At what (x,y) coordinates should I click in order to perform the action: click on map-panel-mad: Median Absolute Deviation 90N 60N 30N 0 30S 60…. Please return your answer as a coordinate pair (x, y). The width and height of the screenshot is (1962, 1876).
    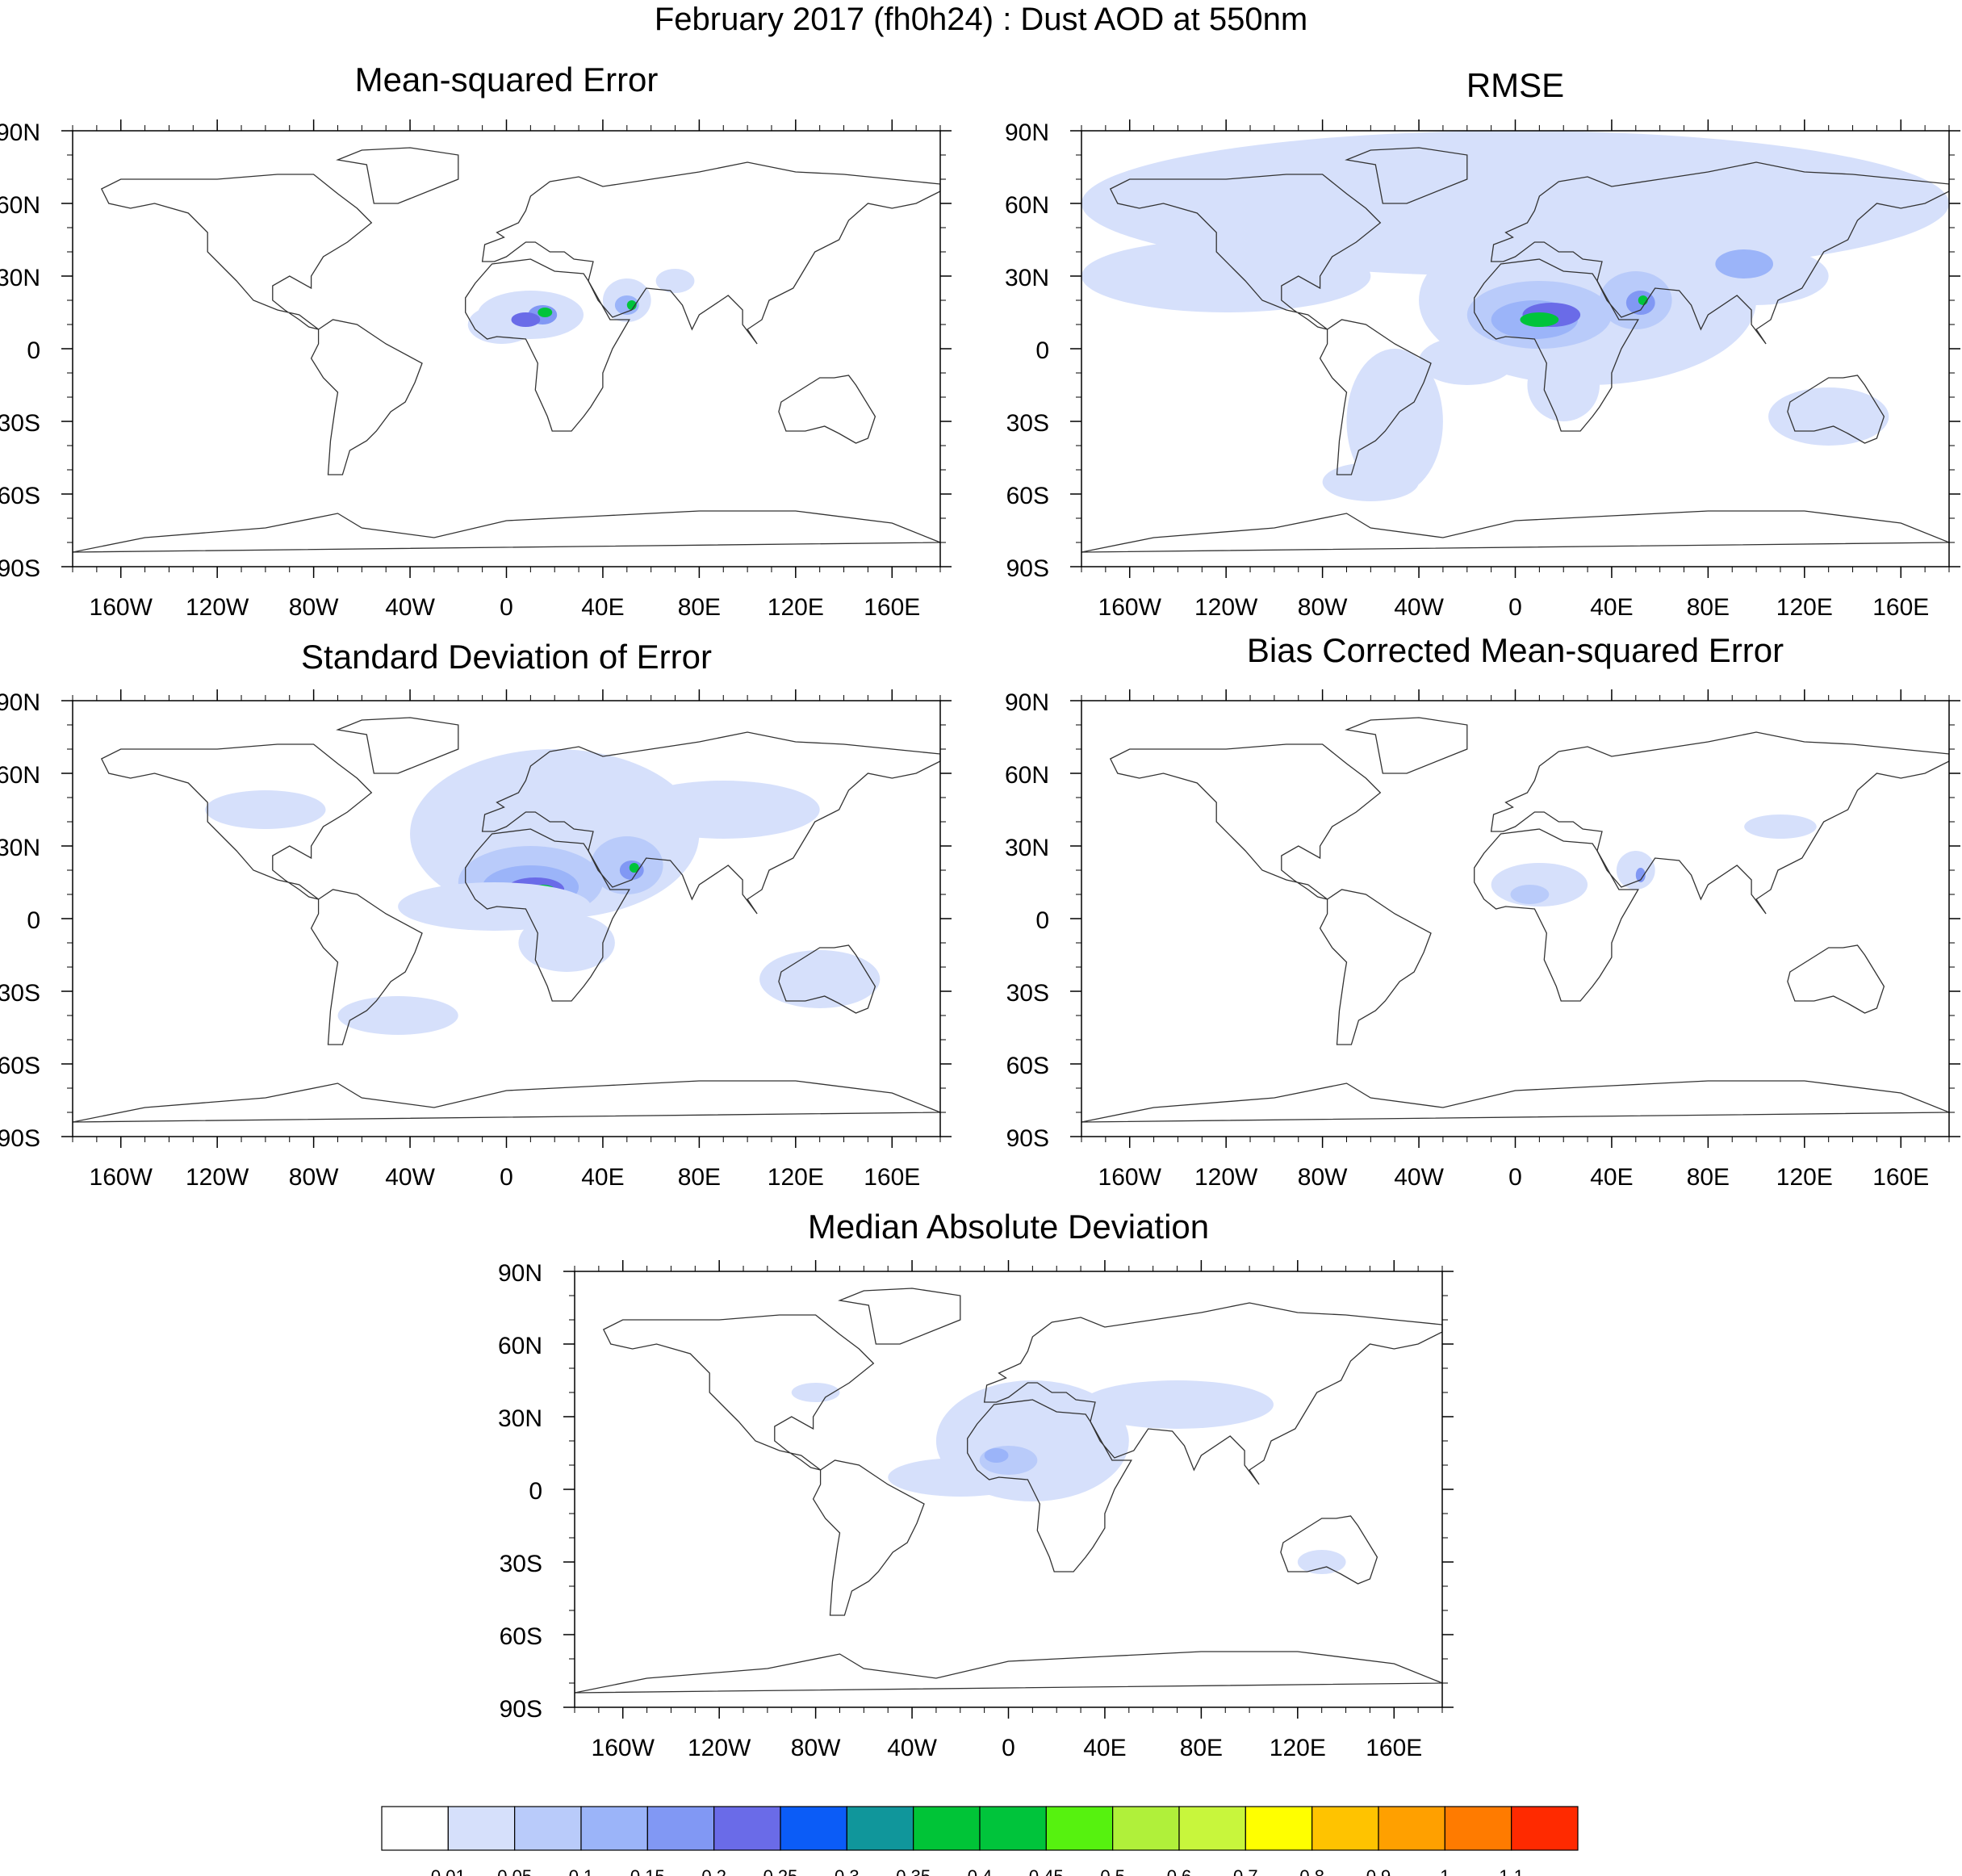
    Looking at the image, I should click on (976, 1484).